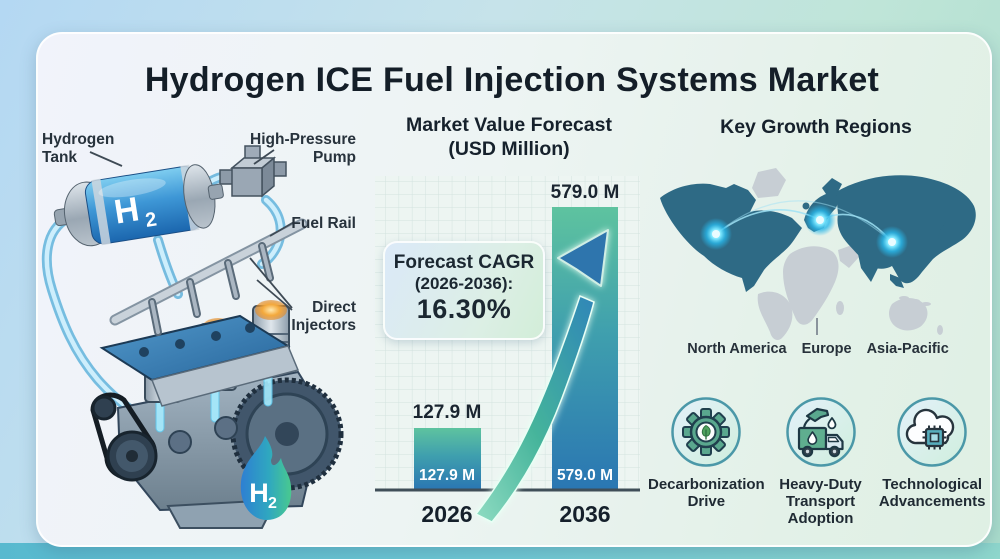  What do you see at coordinates (464, 262) in the screenshot?
I see `cagr-line1: Forecast CAGR` at bounding box center [464, 262].